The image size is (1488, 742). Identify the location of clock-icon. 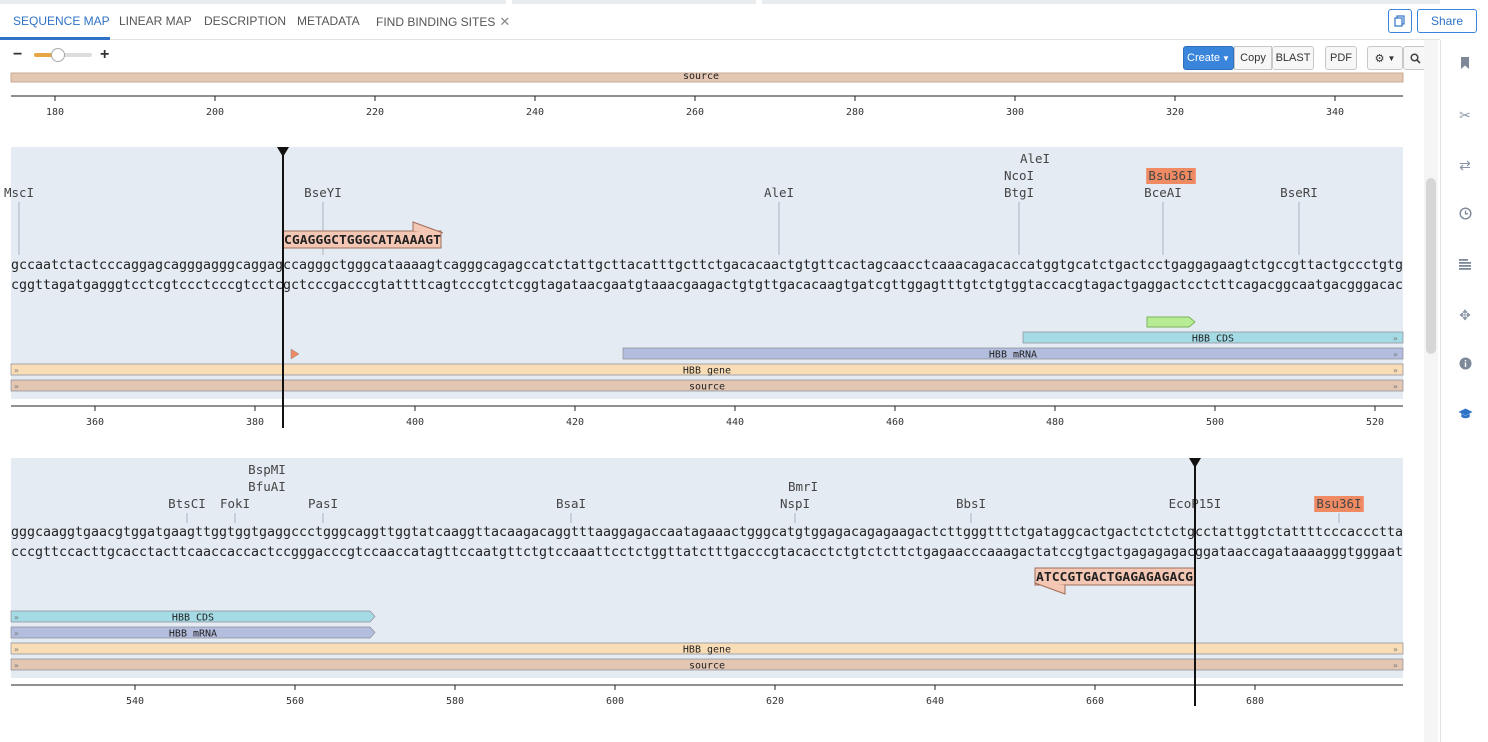
(1465, 215).